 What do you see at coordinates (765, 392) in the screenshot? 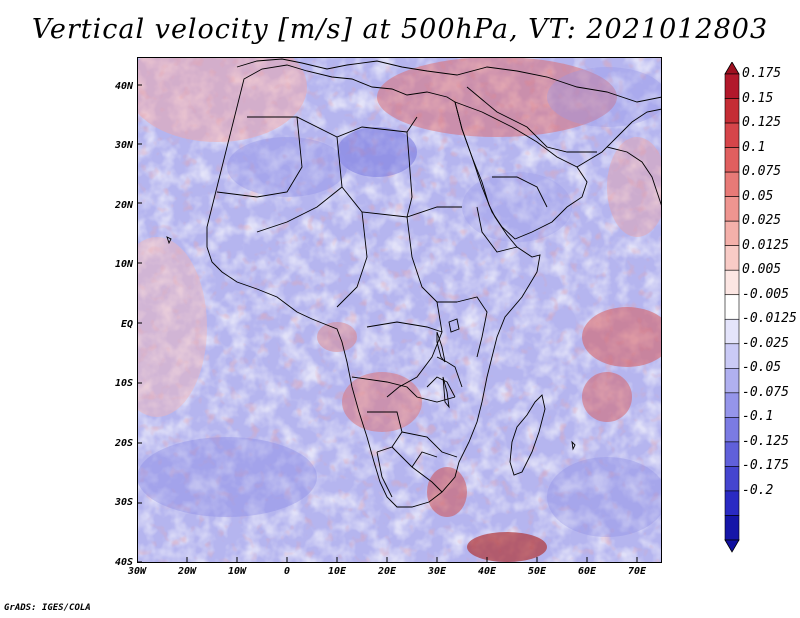
I see `colorbar-label: -0.075` at bounding box center [765, 392].